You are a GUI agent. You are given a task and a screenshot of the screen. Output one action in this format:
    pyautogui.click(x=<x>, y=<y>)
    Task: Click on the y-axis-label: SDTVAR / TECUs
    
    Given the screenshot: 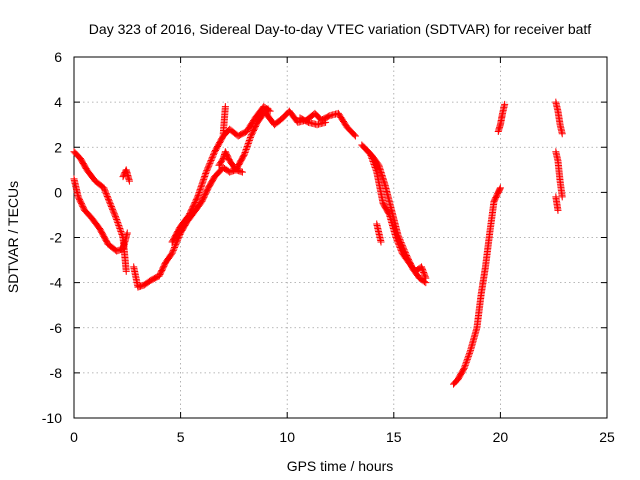 What is the action you would take?
    pyautogui.click(x=13, y=237)
    